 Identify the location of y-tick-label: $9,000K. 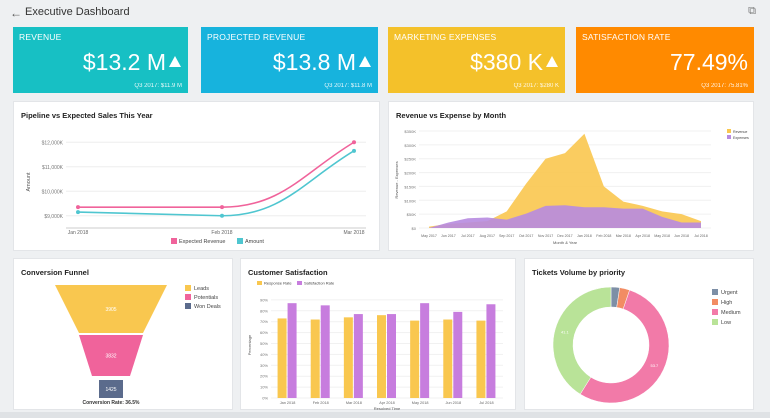
(53, 217).